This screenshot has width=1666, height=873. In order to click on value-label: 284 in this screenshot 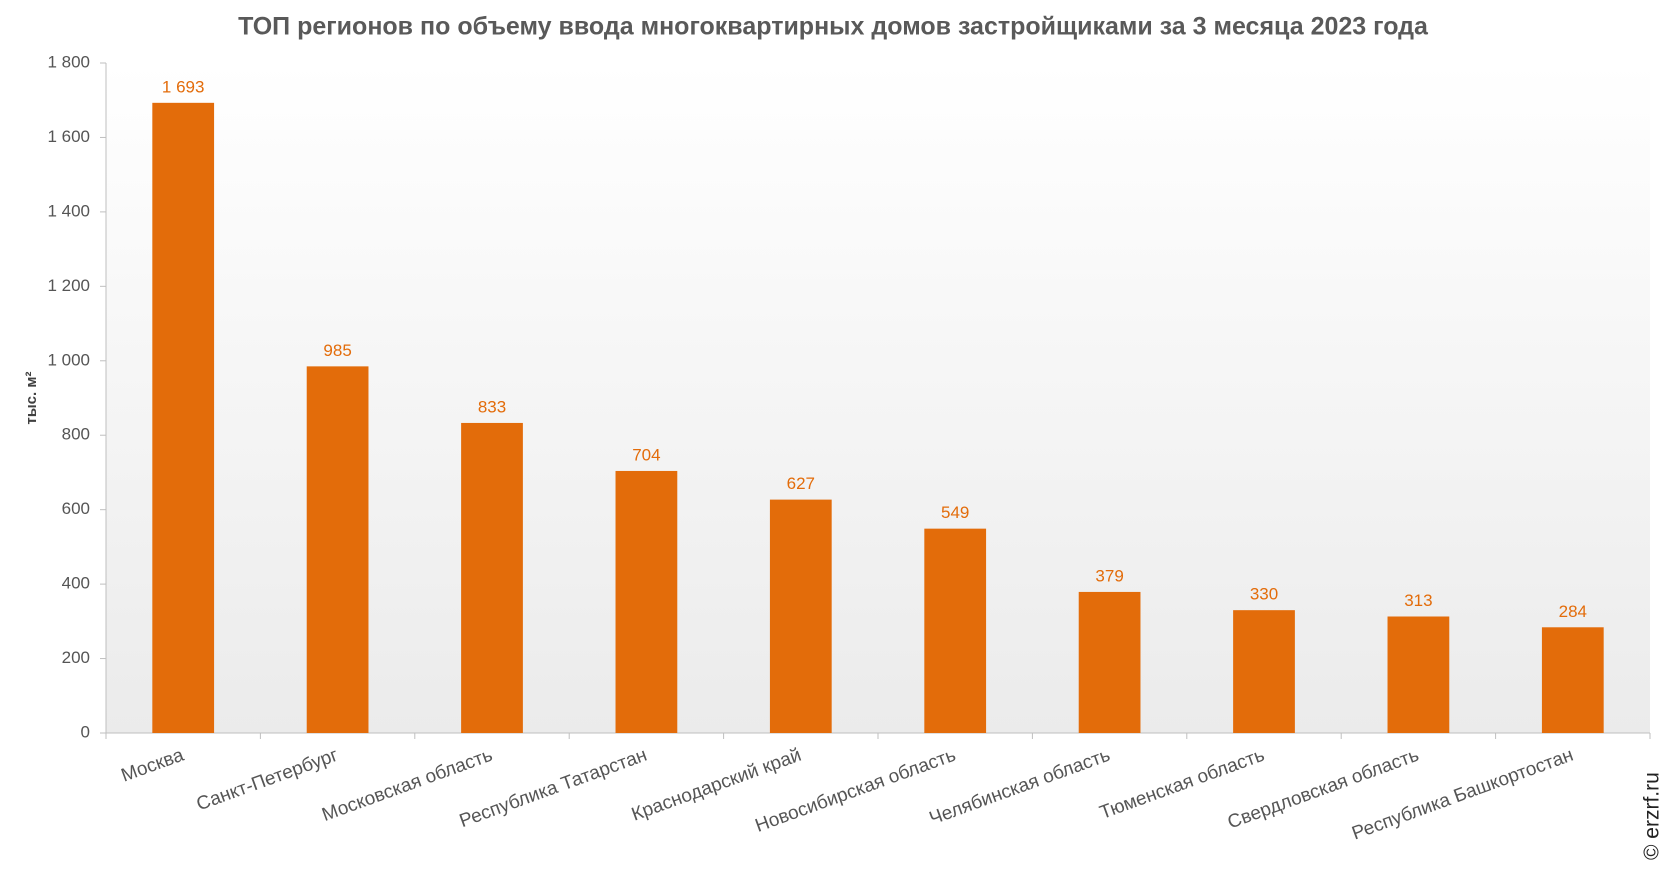, I will do `click(1573, 611)`.